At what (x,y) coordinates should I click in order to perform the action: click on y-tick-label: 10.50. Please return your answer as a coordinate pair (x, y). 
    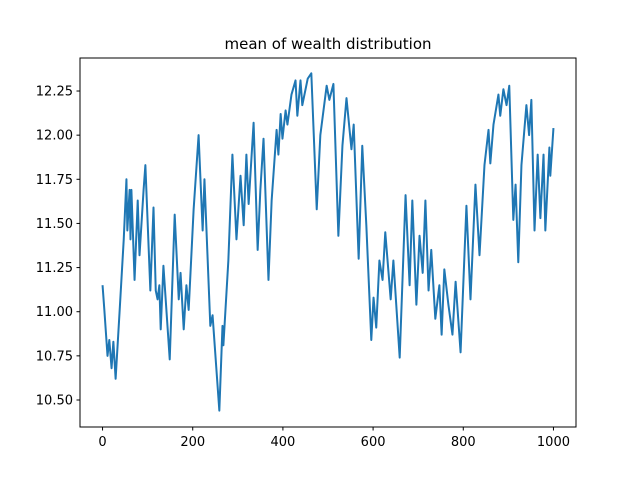
    Looking at the image, I should click on (54, 400).